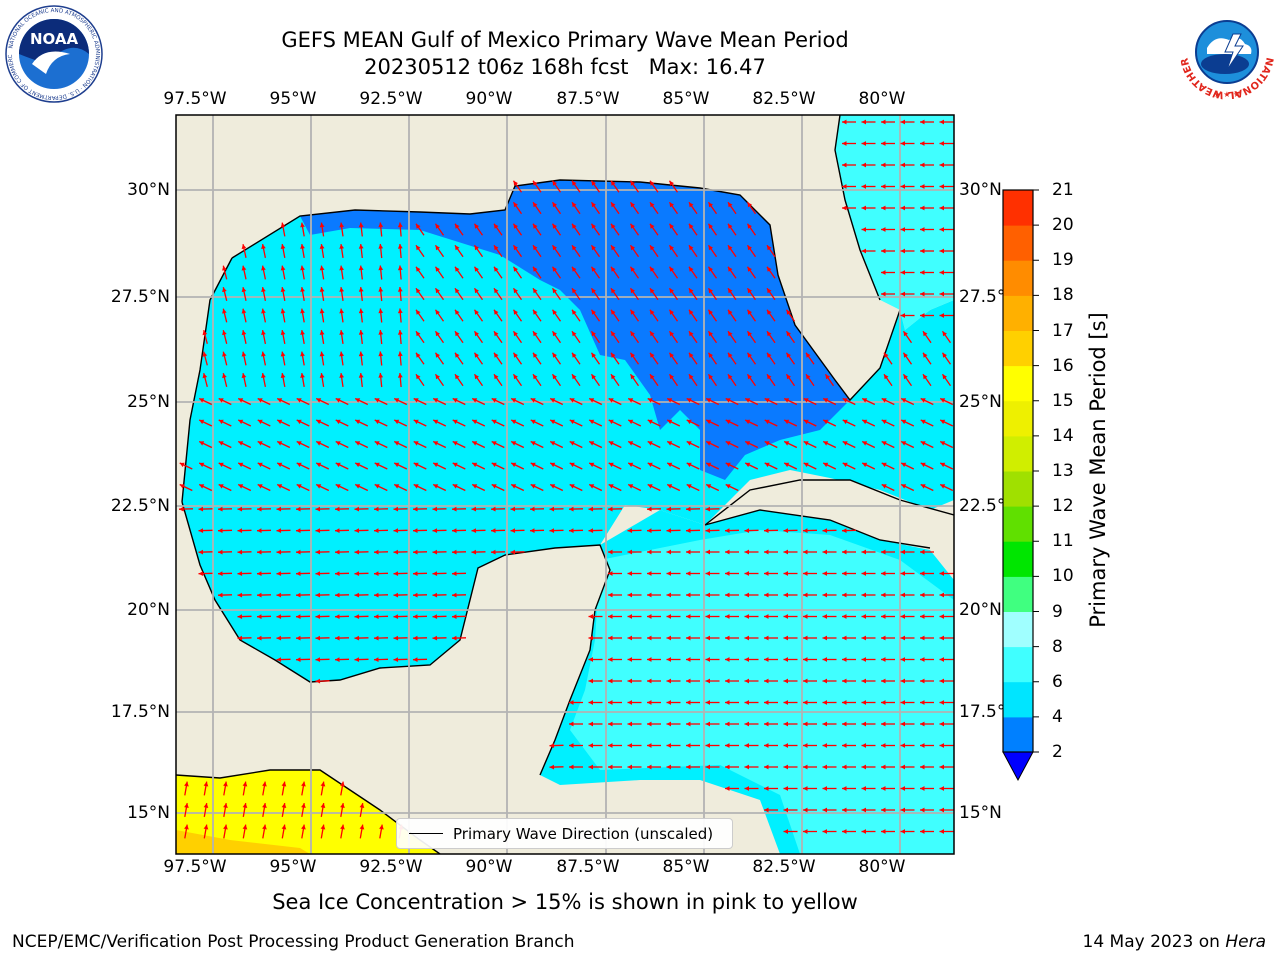 This screenshot has height=960, width=1280. I want to click on lon-label-top: 97.5°W, so click(195, 99).